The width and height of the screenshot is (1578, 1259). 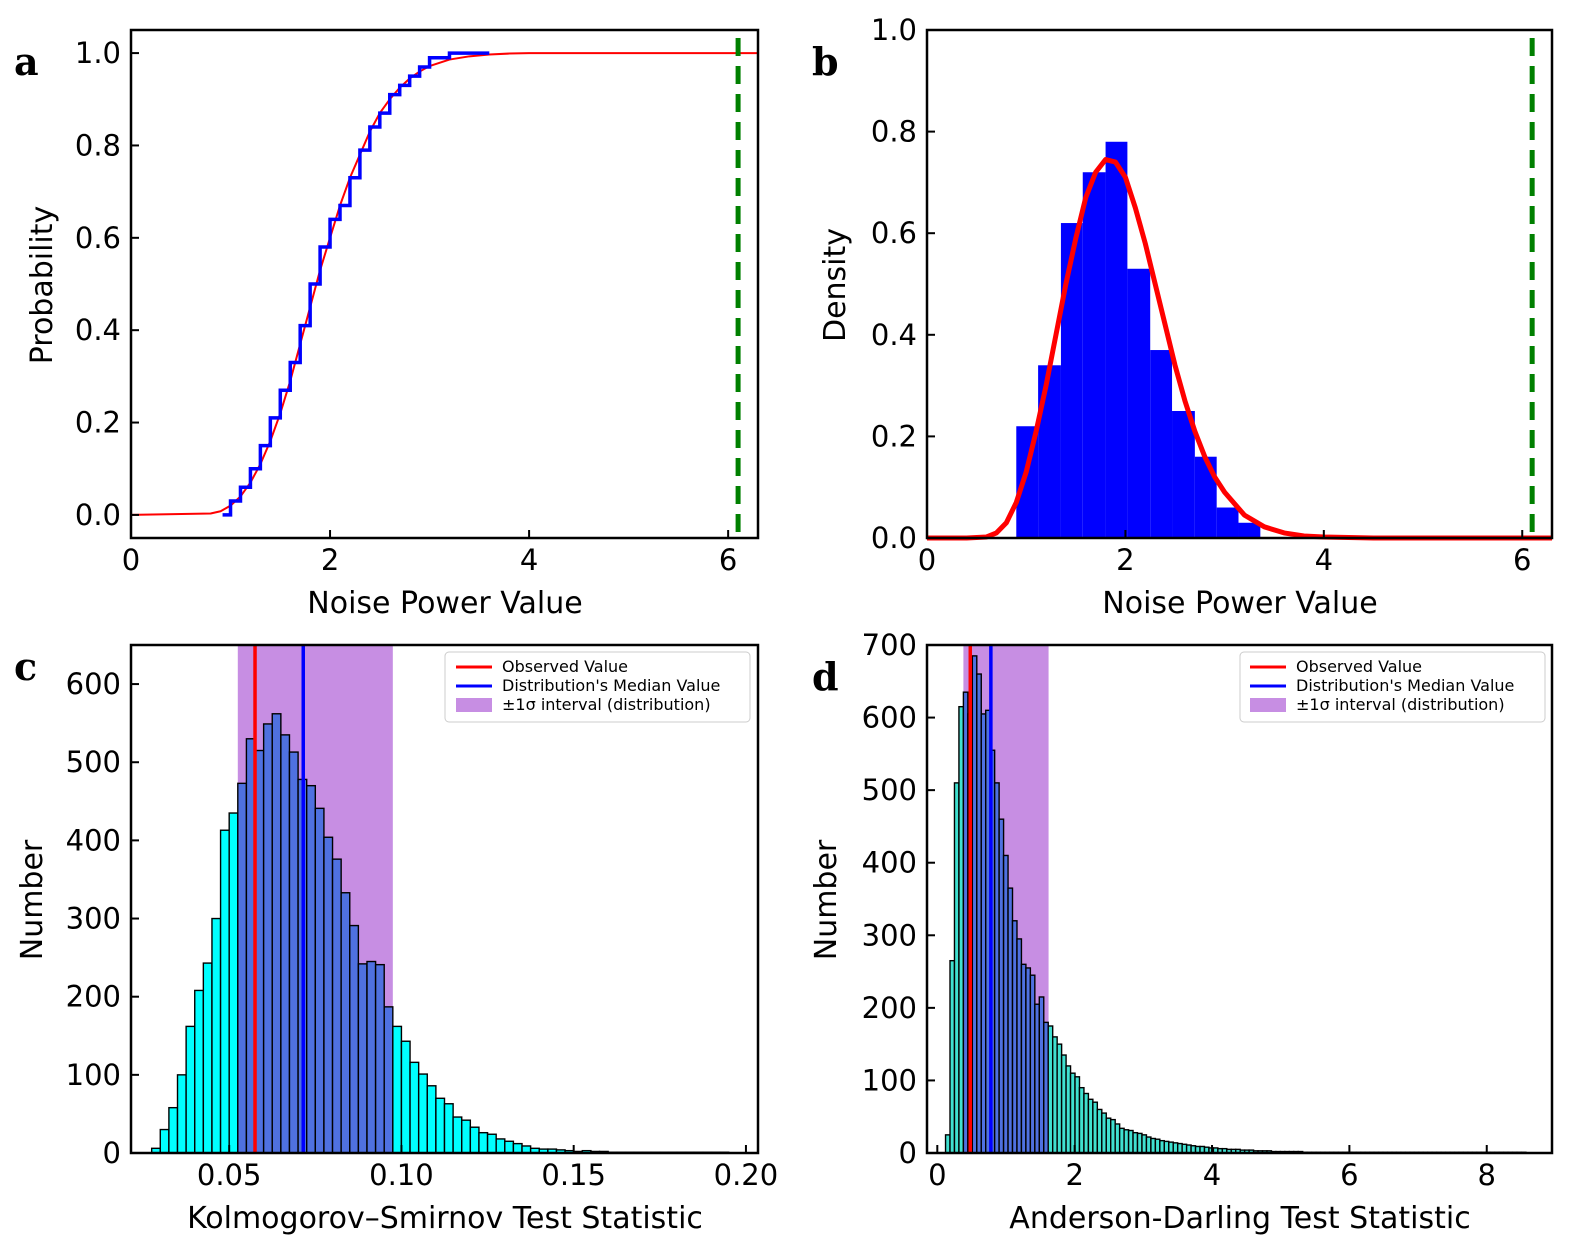 What do you see at coordinates (1400, 704) in the screenshot?
I see `panel-d-legend-sigma: ±1σ interval (distribution)` at bounding box center [1400, 704].